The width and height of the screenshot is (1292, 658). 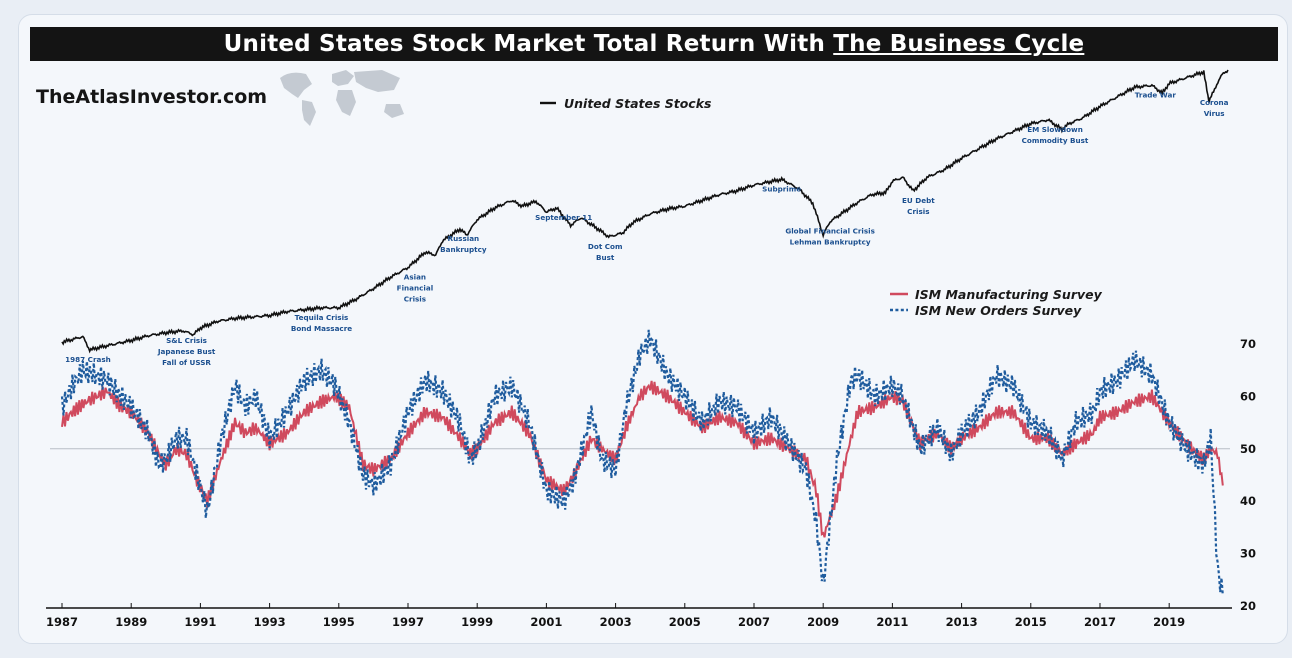 What do you see at coordinates (830, 231) in the screenshot?
I see `annotation-label: Global Financial Crisis` at bounding box center [830, 231].